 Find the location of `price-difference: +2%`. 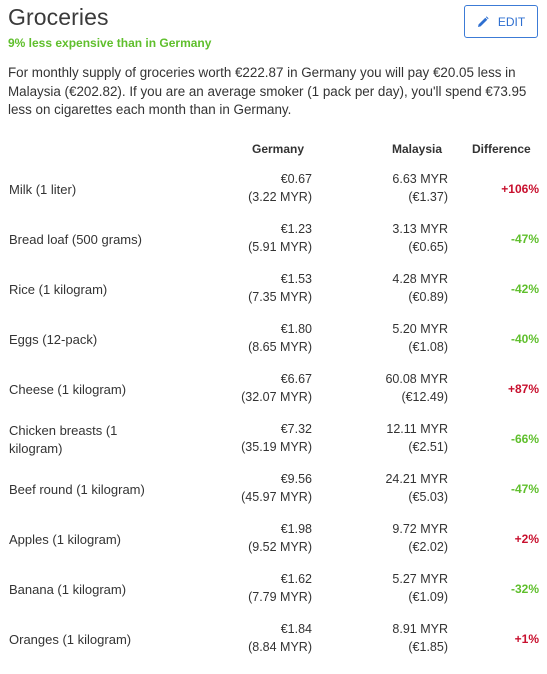

price-difference: +2% is located at coordinates (526, 539).